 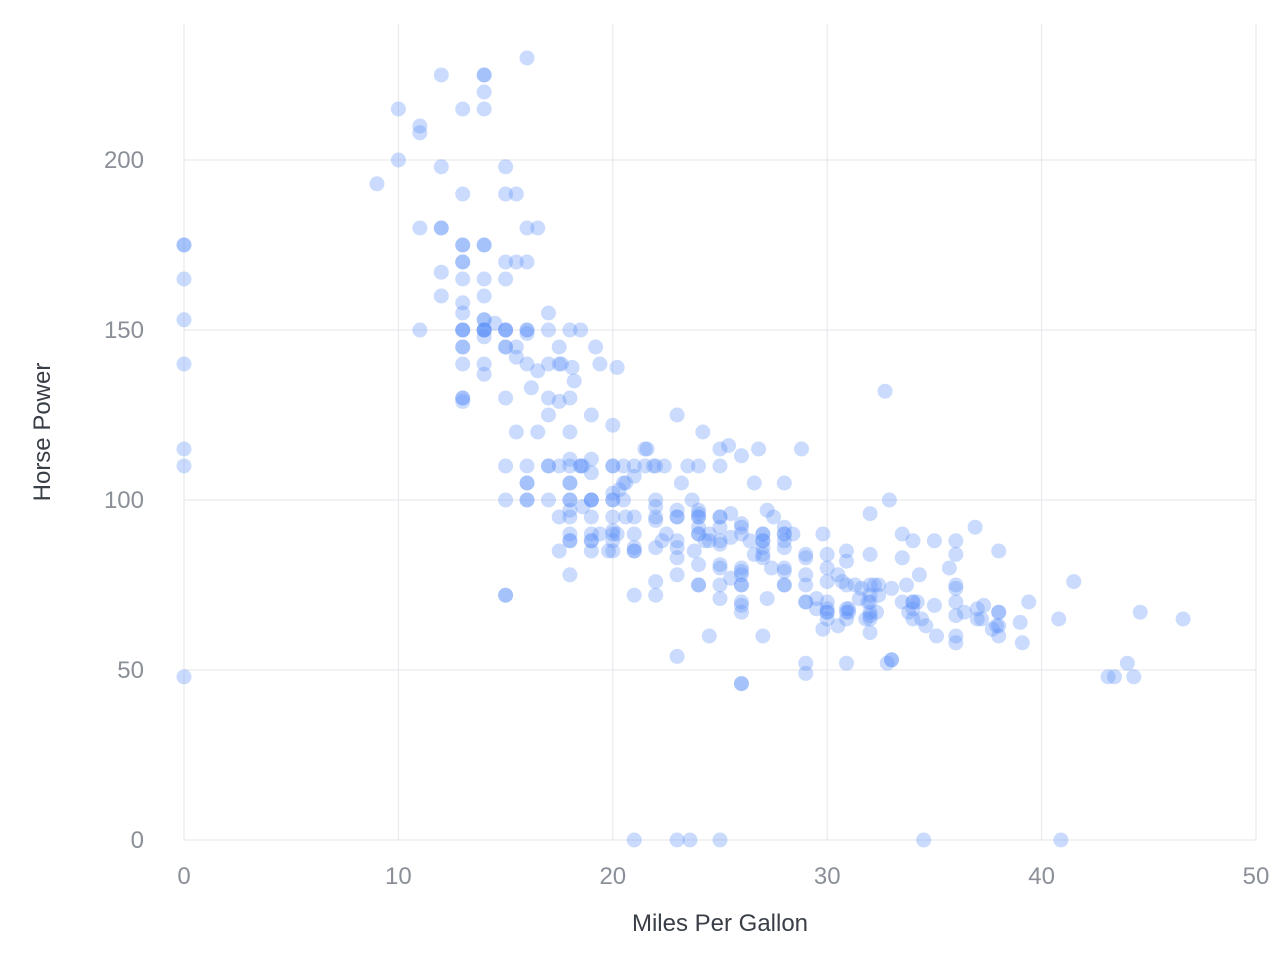 I want to click on x-tick-label: 40, so click(x=1041, y=876).